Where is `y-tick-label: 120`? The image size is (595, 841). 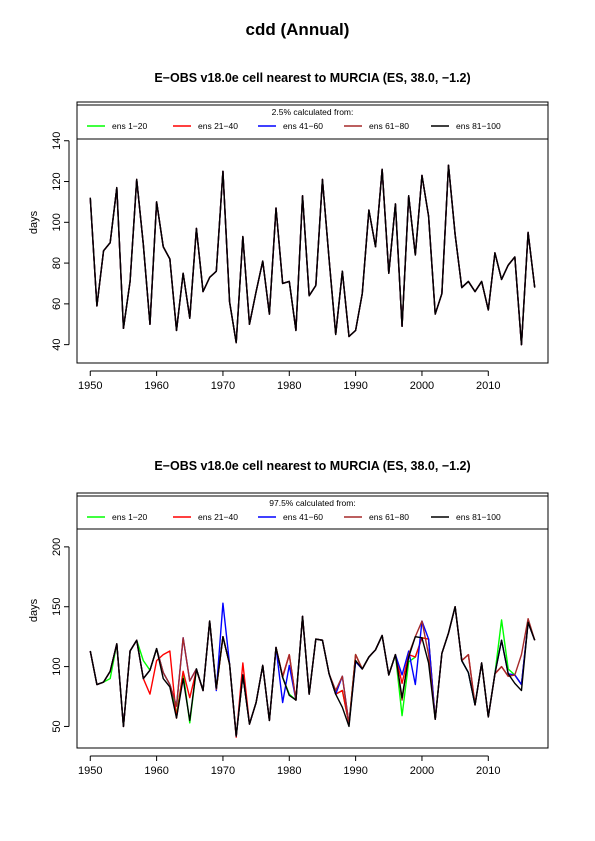
y-tick-label: 120 is located at coordinates (57, 181).